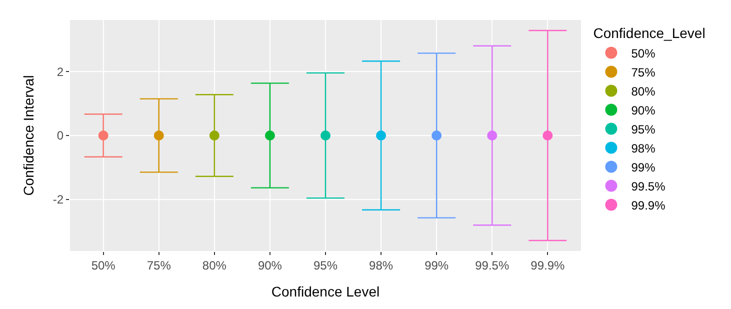 This screenshot has height=309, width=731. I want to click on x-tick-label: 99.5%, so click(492, 265).